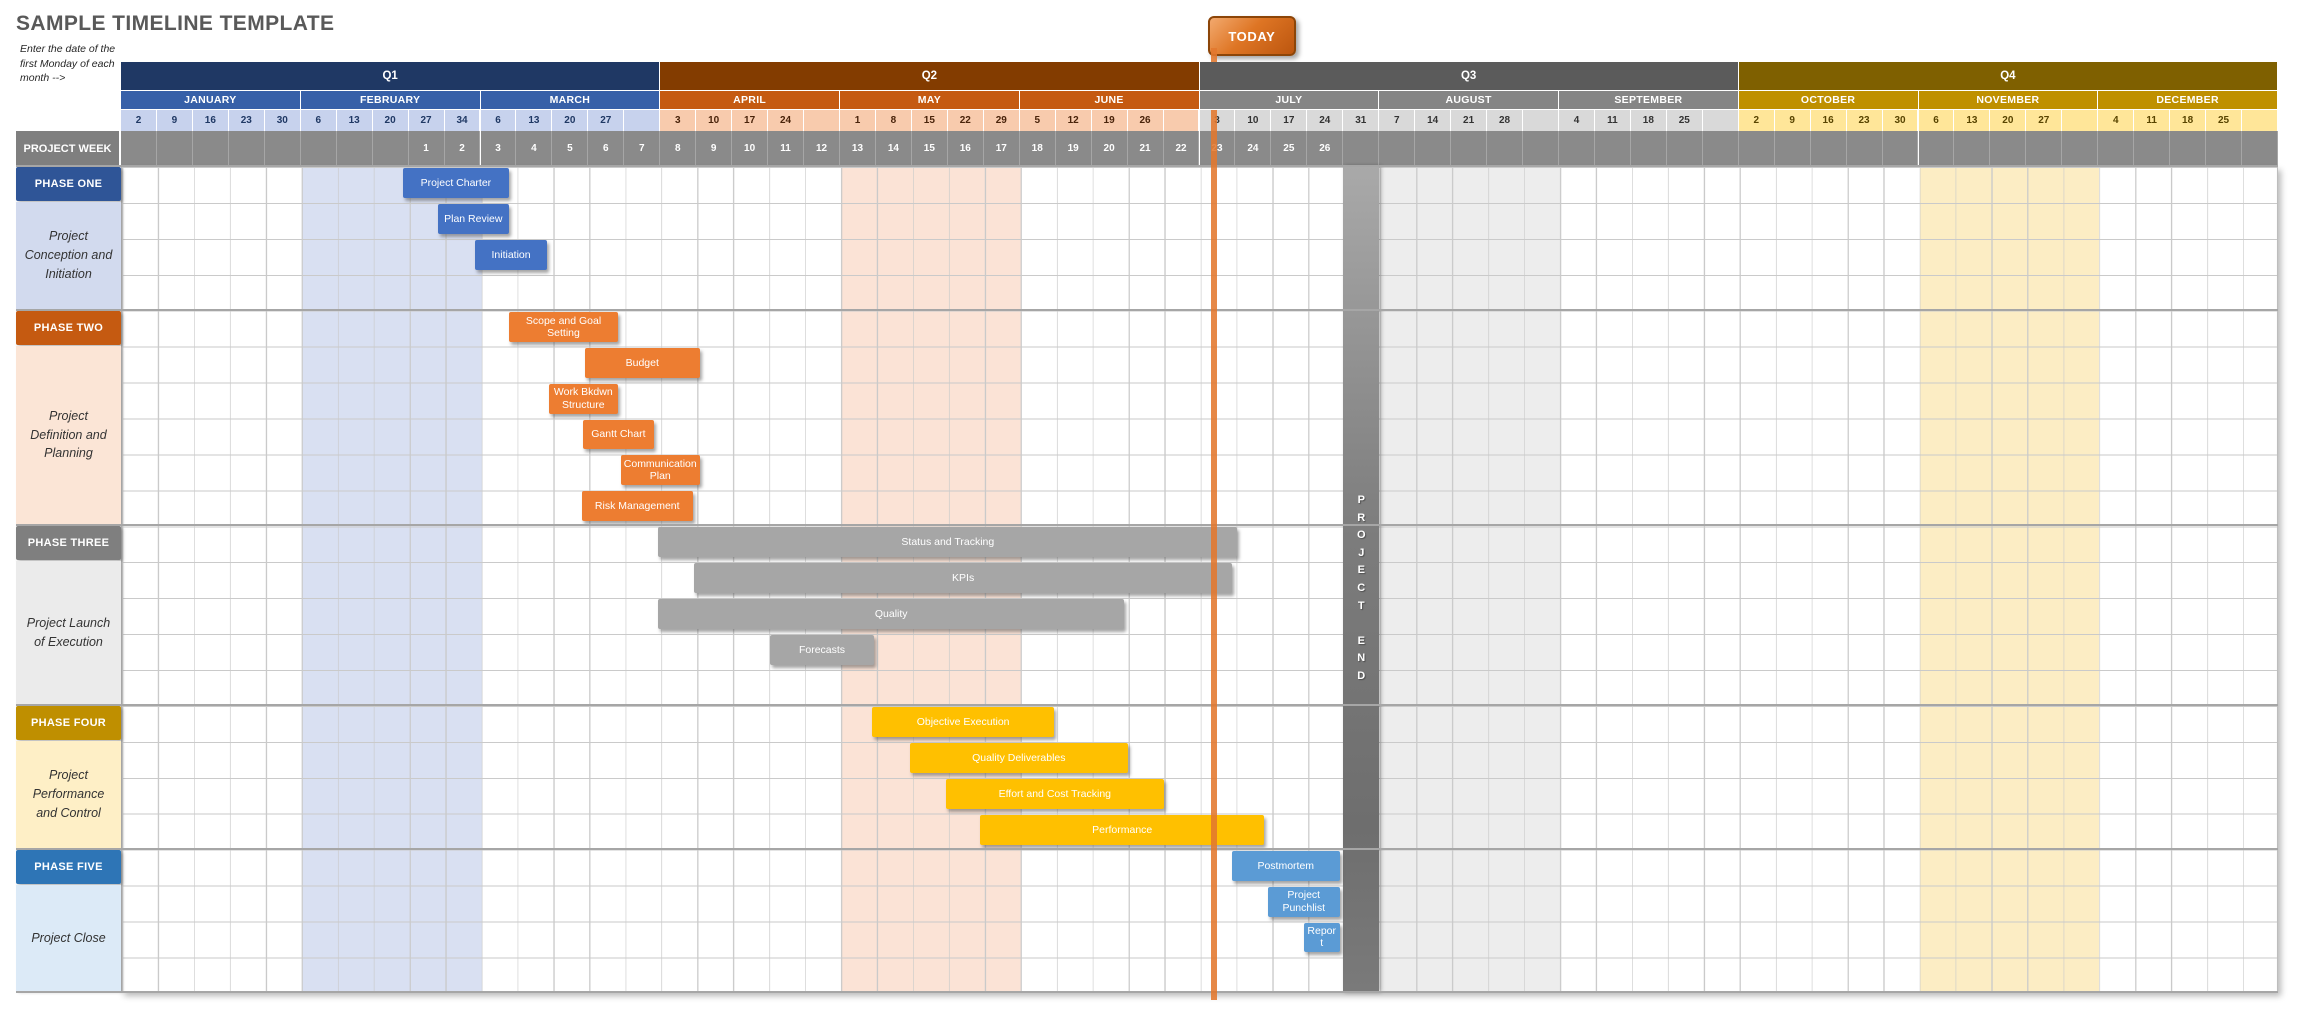 The height and width of the screenshot is (1016, 2300). What do you see at coordinates (929, 148) in the screenshot?
I see `project-week-cell: 15` at bounding box center [929, 148].